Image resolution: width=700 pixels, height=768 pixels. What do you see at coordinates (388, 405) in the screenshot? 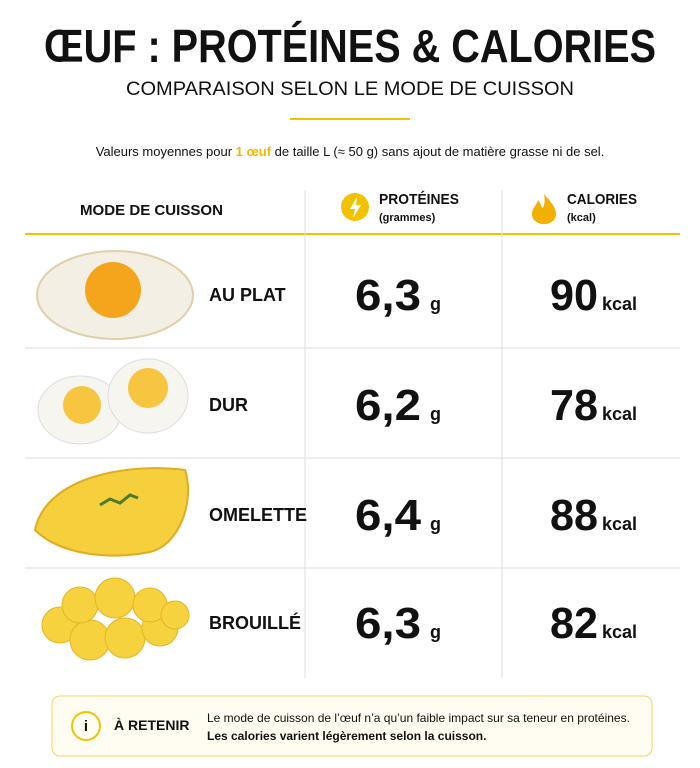
I see `protein-value: 6,2` at bounding box center [388, 405].